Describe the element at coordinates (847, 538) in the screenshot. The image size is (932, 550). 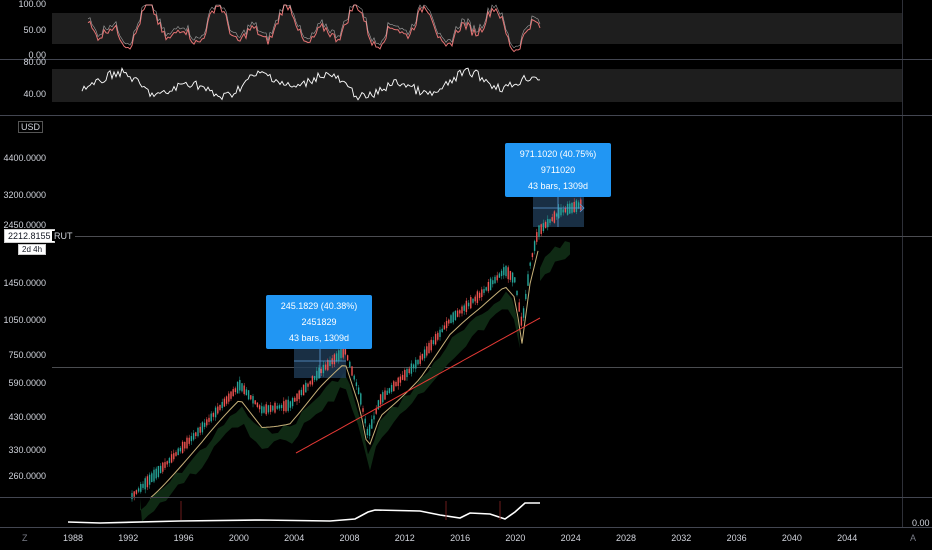
I see `time-axis-tick: 2044` at that location.